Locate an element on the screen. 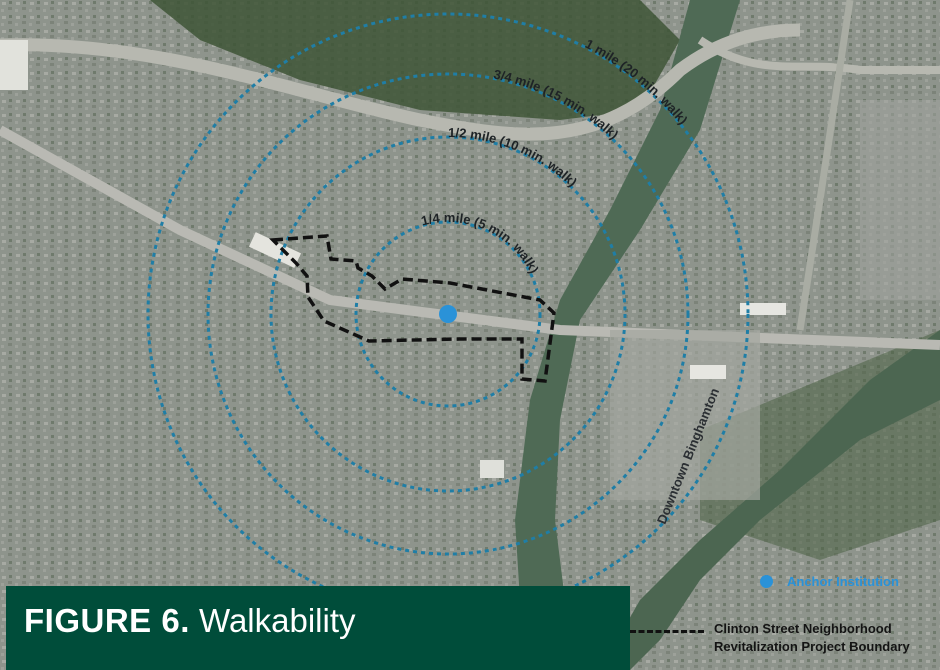 This screenshot has width=940, height=670. ring-1-4-mile is located at coordinates (448, 314).